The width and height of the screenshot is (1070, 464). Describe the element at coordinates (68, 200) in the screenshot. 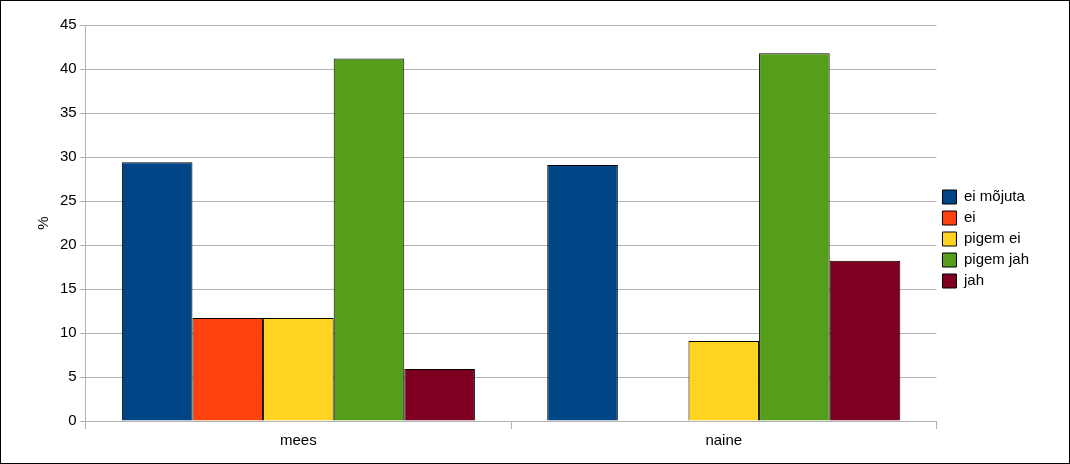

I see `y-tick-label: 25` at that location.